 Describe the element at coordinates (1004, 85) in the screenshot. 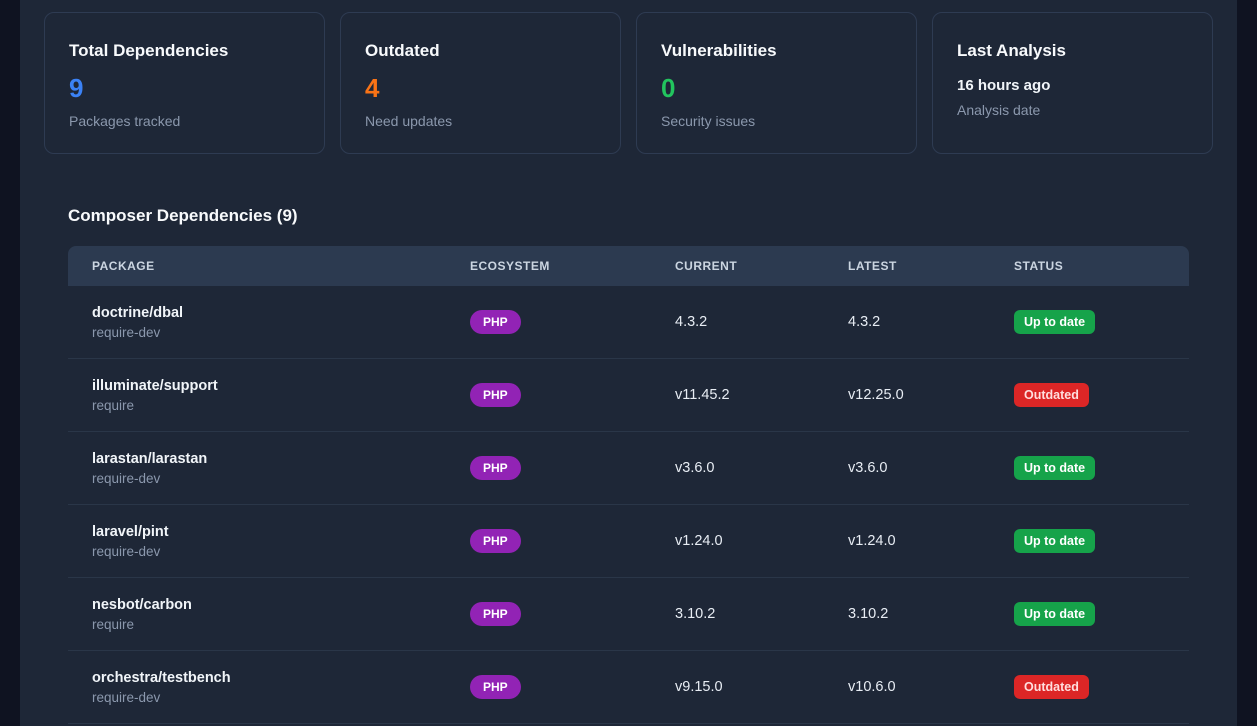

I see `stat-card-value: 16 hours ago` at that location.